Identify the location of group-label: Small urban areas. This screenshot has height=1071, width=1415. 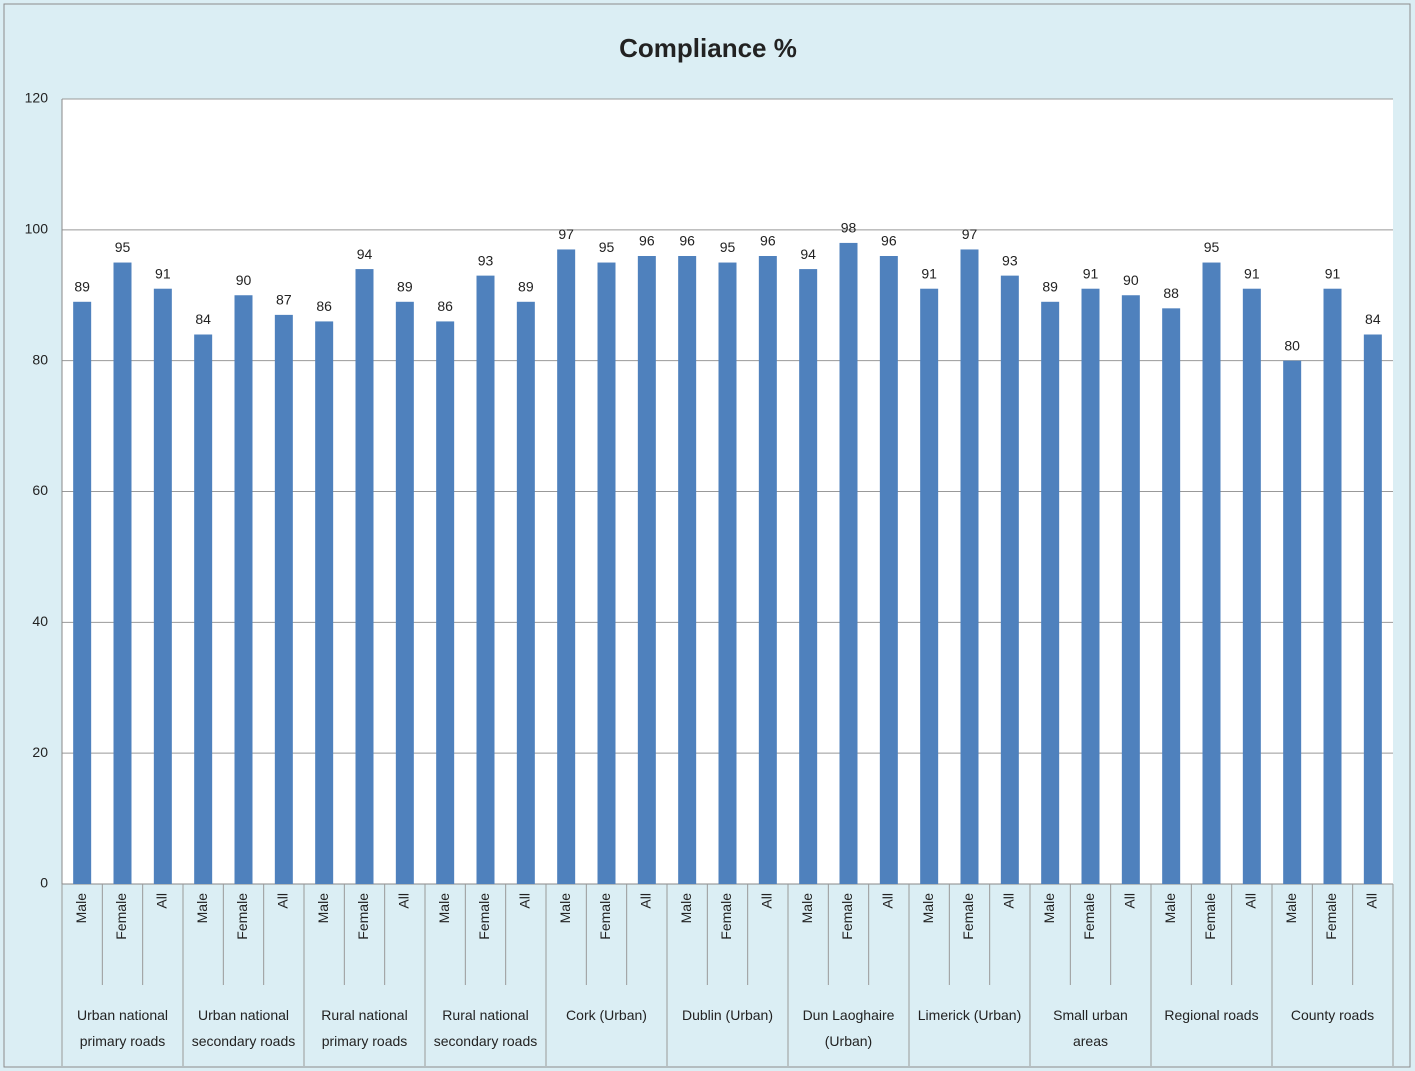
(1090, 1028).